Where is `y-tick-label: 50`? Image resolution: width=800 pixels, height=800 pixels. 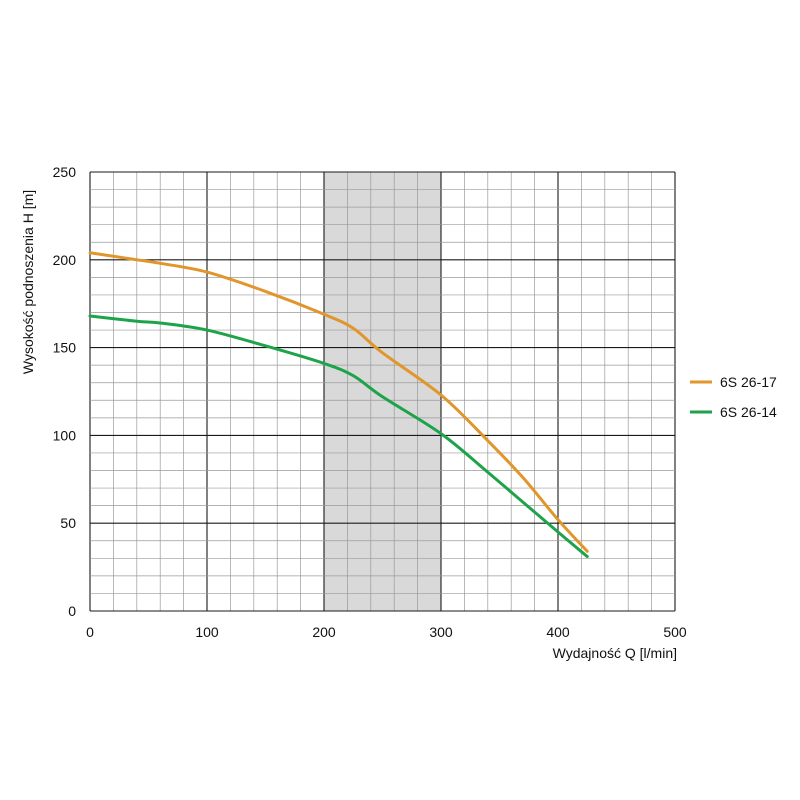
y-tick-label: 50 is located at coordinates (68, 523).